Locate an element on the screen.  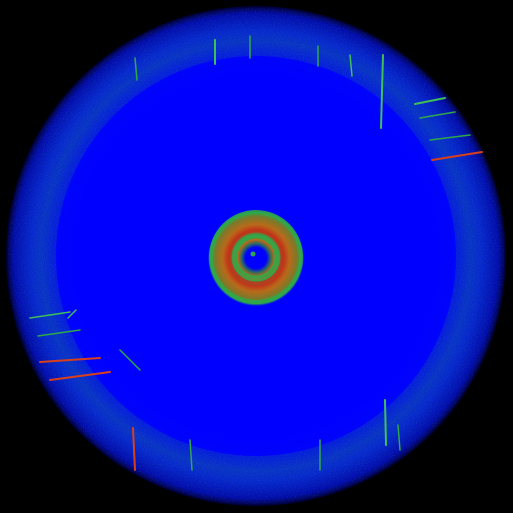
ring-red-band is located at coordinates (256, 257).